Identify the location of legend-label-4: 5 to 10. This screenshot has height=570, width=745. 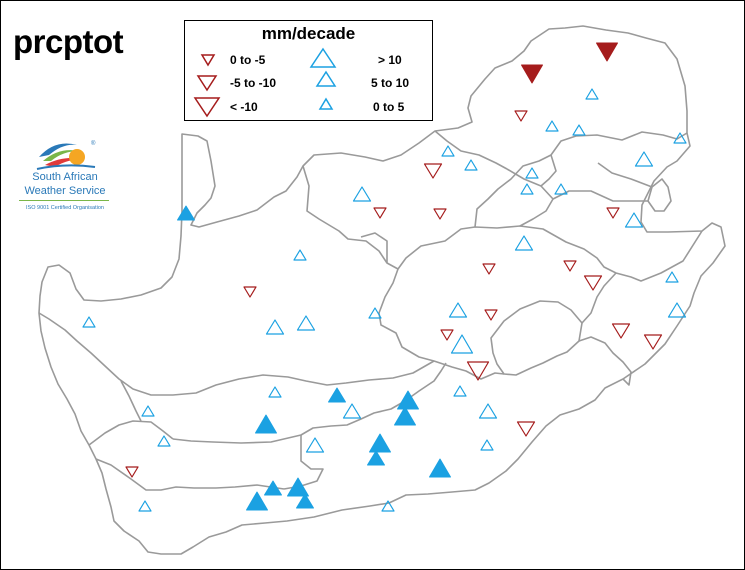
(390, 83).